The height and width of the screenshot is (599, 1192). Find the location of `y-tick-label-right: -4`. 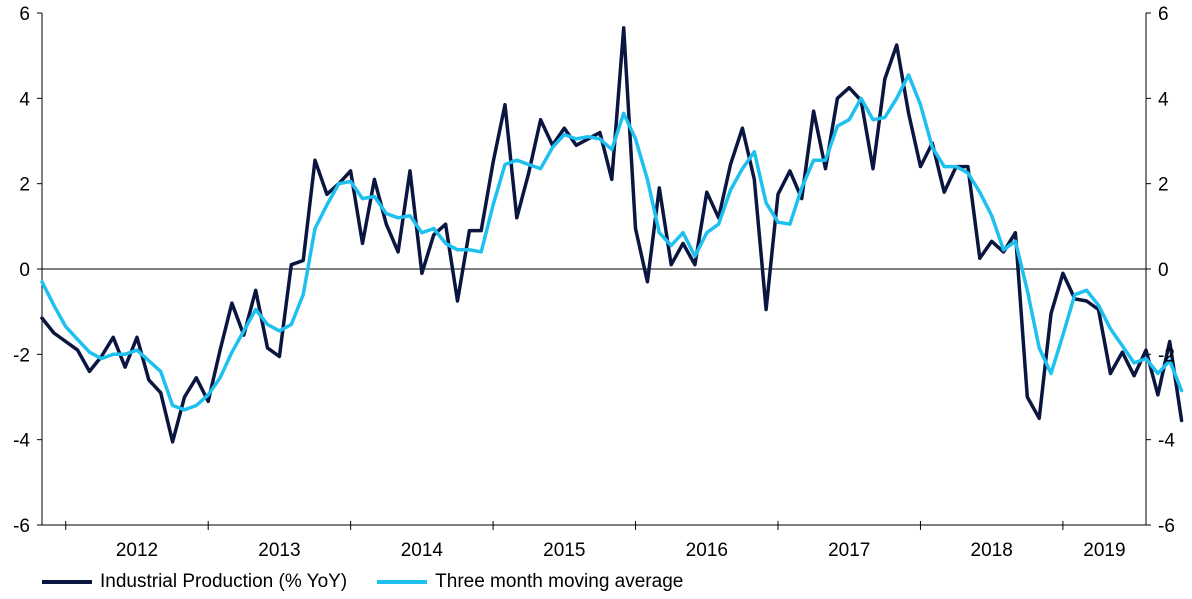

y-tick-label-right: -4 is located at coordinates (1166, 441).